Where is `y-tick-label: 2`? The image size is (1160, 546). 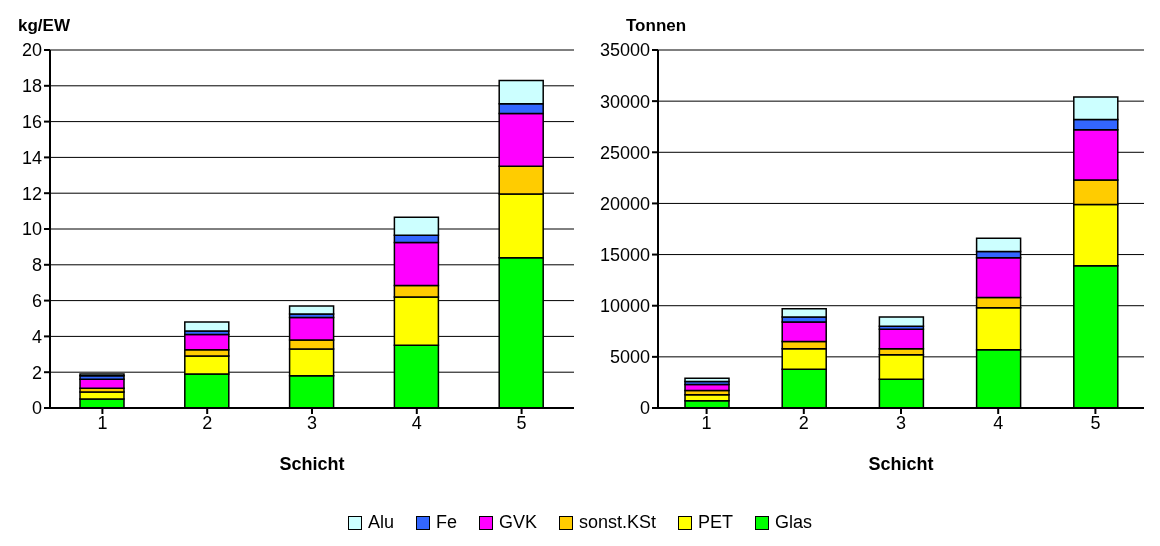 y-tick-label: 2 is located at coordinates (36, 372).